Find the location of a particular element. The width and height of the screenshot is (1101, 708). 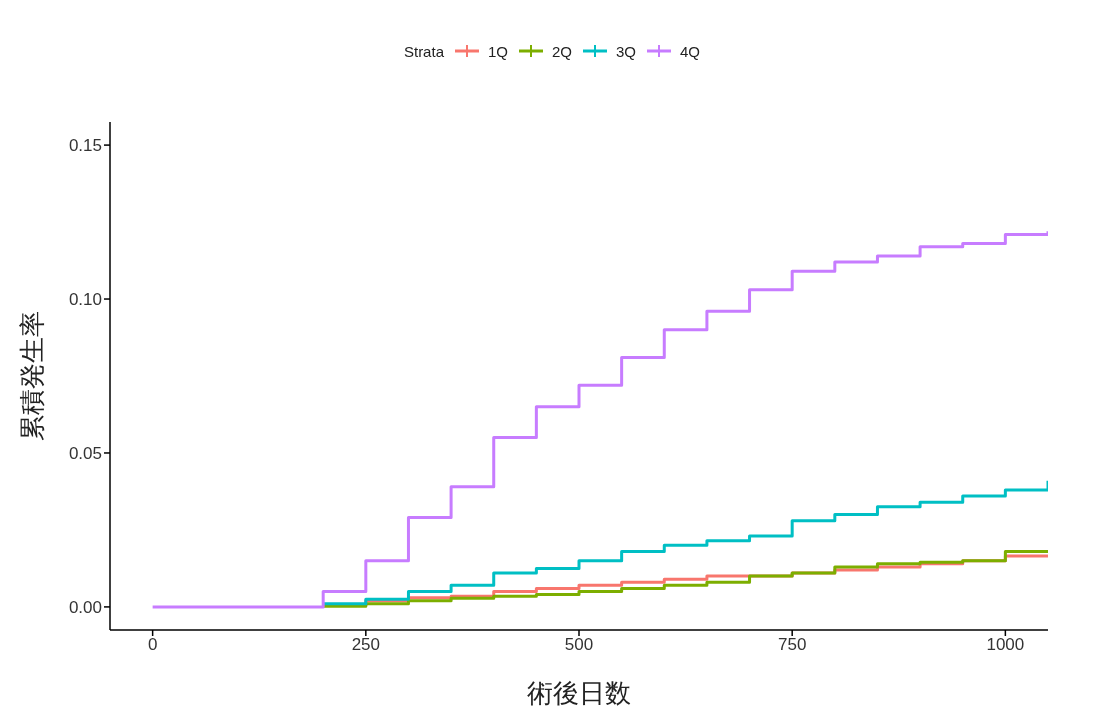

y-tick-label: 0.10 is located at coordinates (85, 300).